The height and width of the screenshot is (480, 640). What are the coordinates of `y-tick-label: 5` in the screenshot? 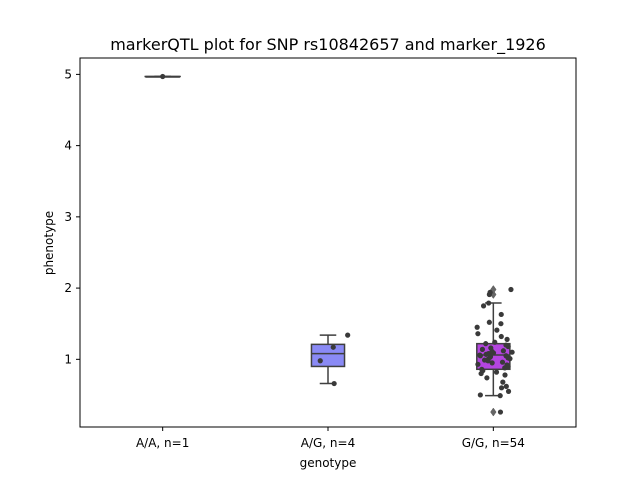 It's located at (68, 74).